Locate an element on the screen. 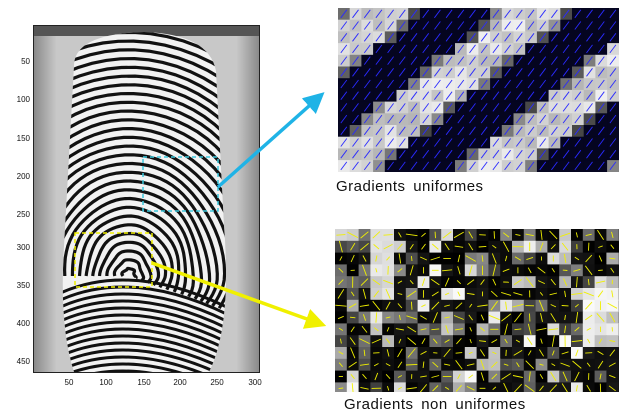 This screenshot has width=623, height=416. y-tick-label: 450 is located at coordinates (23, 361).